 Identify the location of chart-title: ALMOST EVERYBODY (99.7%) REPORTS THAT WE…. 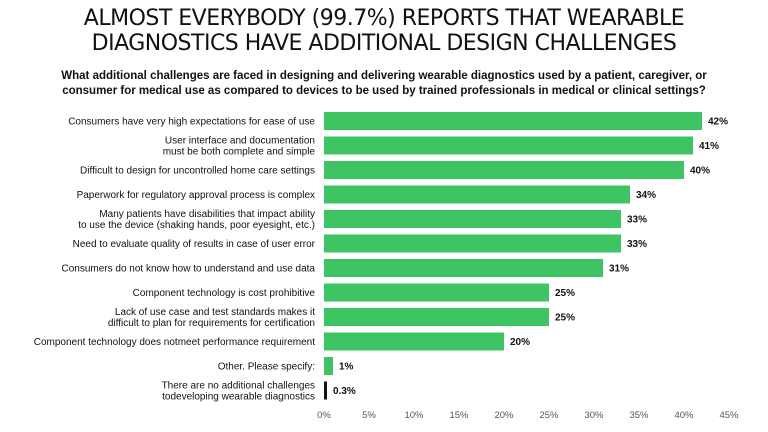
(384, 31).